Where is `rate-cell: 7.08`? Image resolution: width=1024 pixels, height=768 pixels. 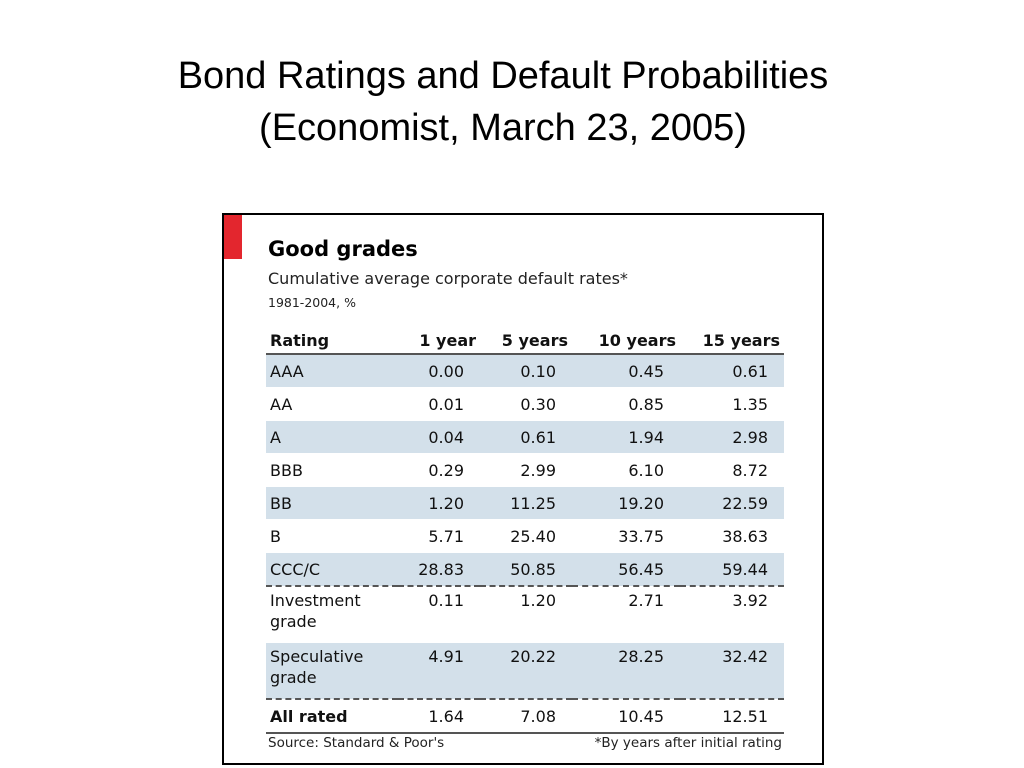 rate-cell: 7.08 is located at coordinates (526, 716).